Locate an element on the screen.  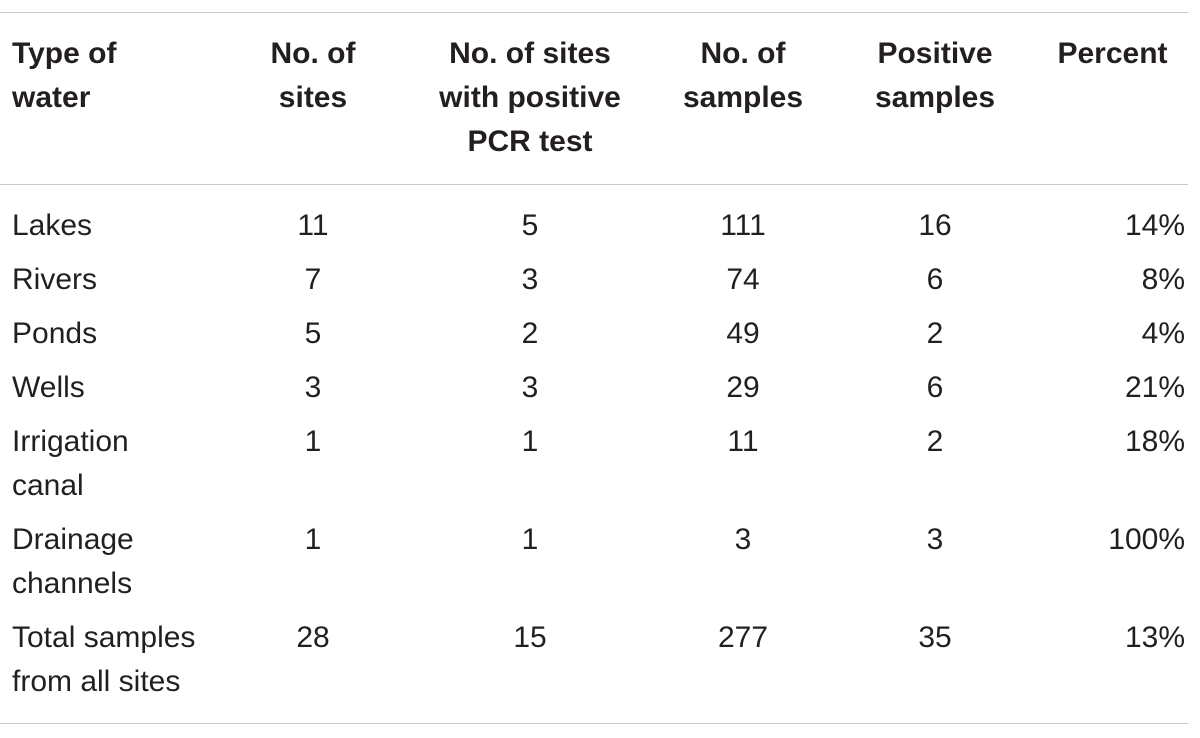
row-label: Rivers is located at coordinates (55, 279).